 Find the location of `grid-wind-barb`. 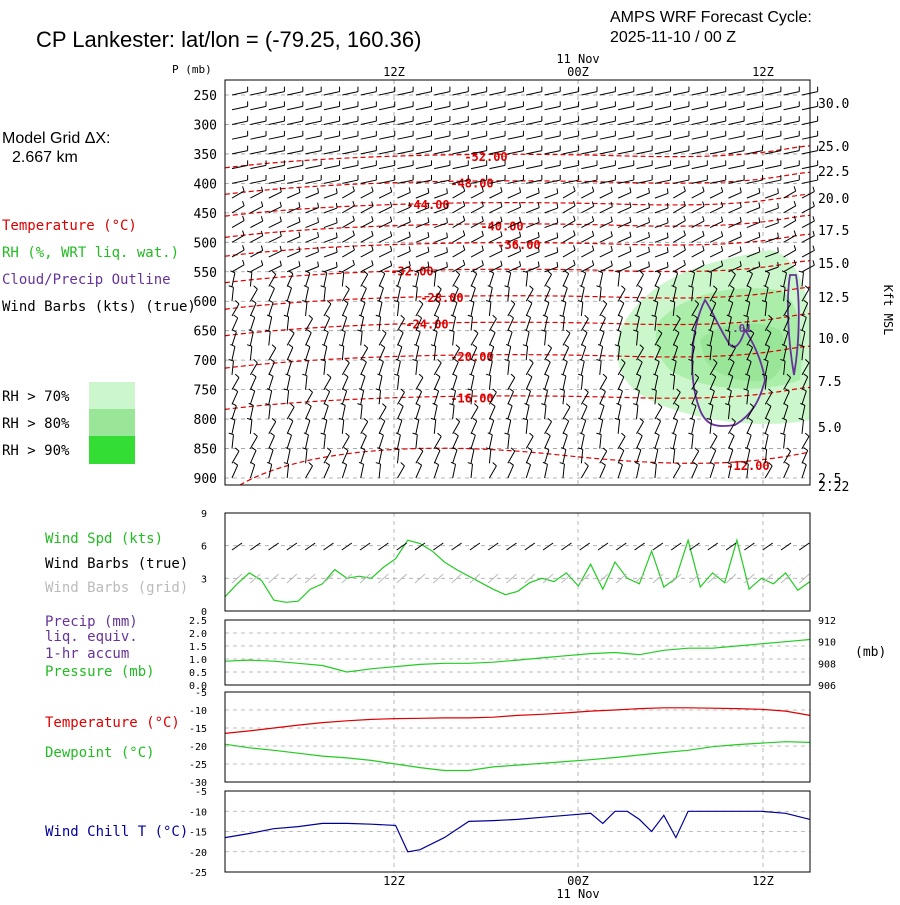

grid-wind-barb is located at coordinates (804, 578).